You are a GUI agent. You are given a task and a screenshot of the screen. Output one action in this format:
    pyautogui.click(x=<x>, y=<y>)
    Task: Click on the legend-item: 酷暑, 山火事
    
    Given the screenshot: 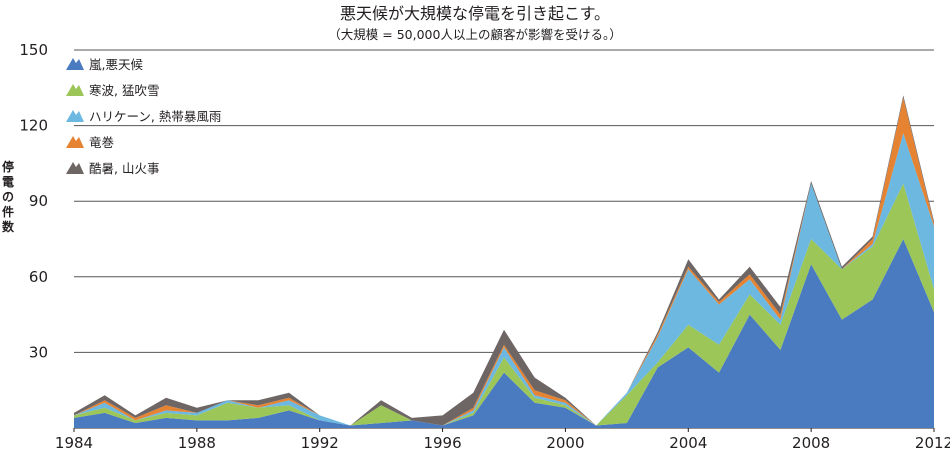 What is the action you would take?
    pyautogui.click(x=143, y=167)
    